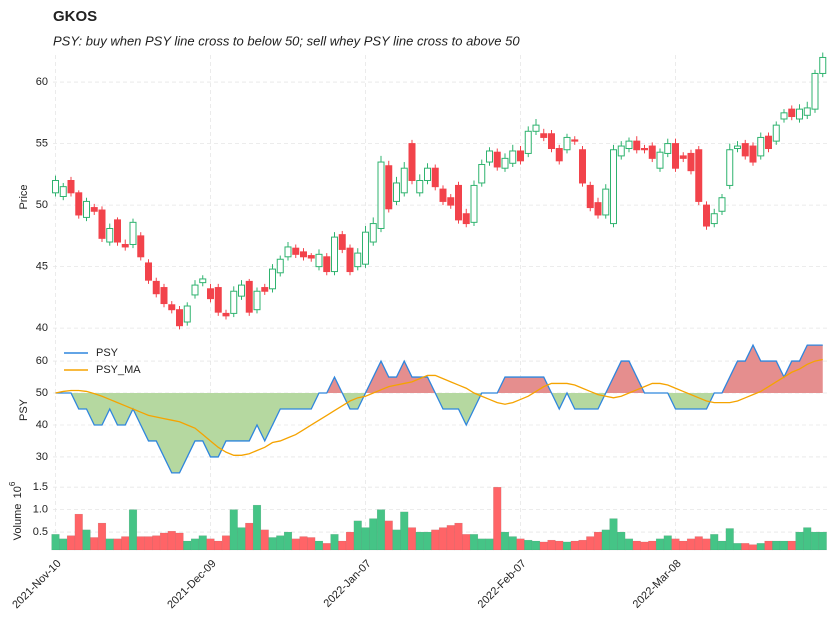 Image resolution: width=839 pixels, height=620 pixels. What do you see at coordinates (18, 492) in the screenshot?
I see `offset-base: 10` at bounding box center [18, 492].